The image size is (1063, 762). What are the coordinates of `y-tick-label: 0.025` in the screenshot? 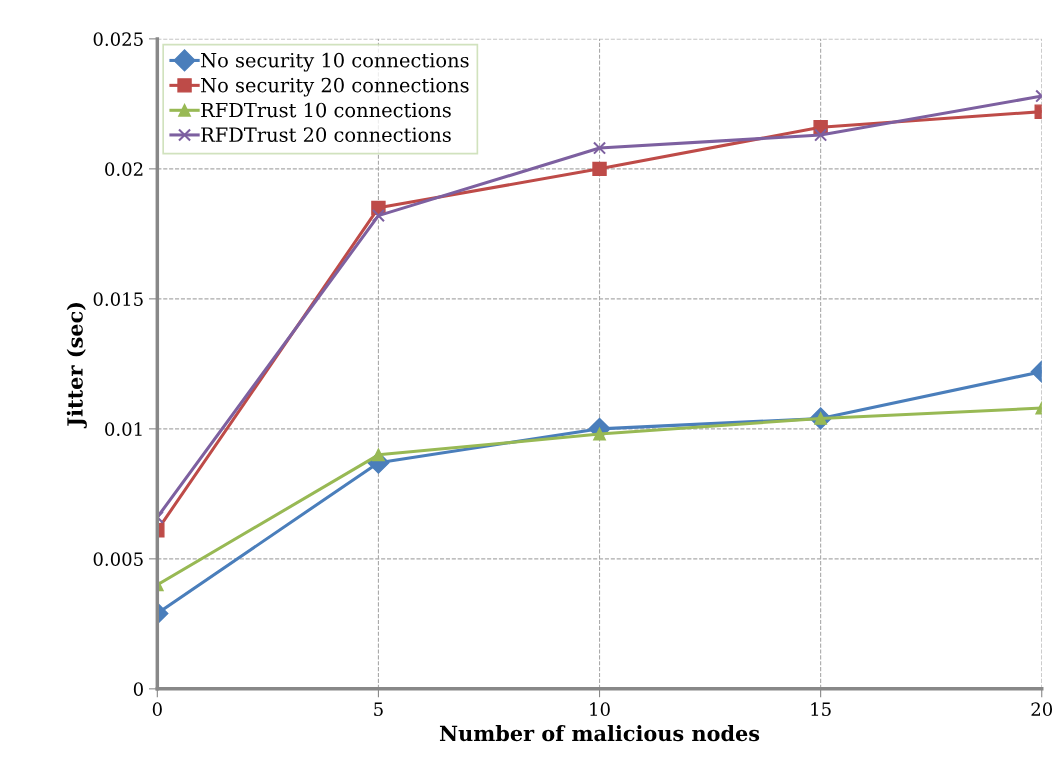 It's located at (118, 39).